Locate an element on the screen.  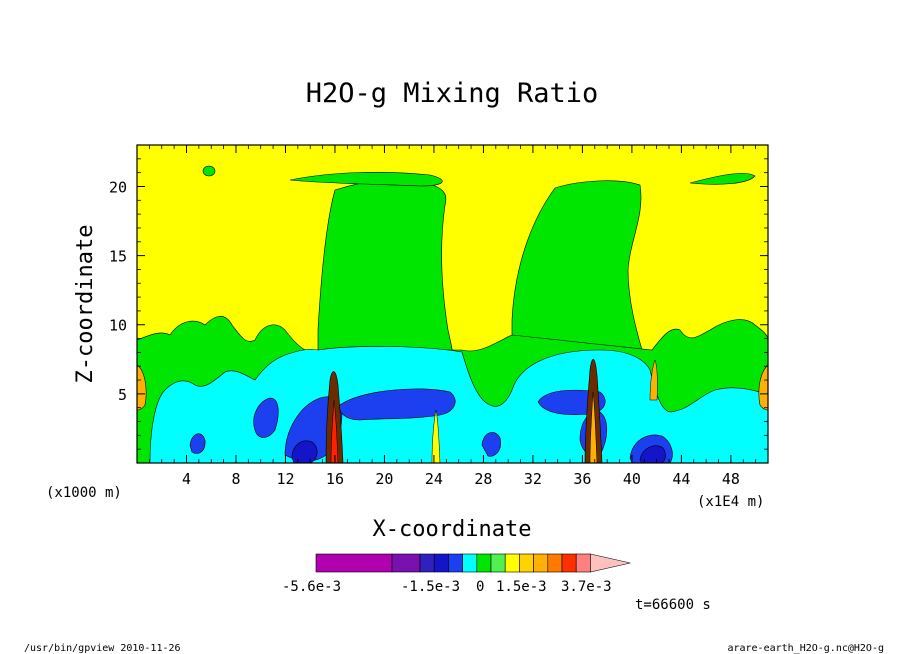
y-tick-label: 5 is located at coordinates (122, 395).